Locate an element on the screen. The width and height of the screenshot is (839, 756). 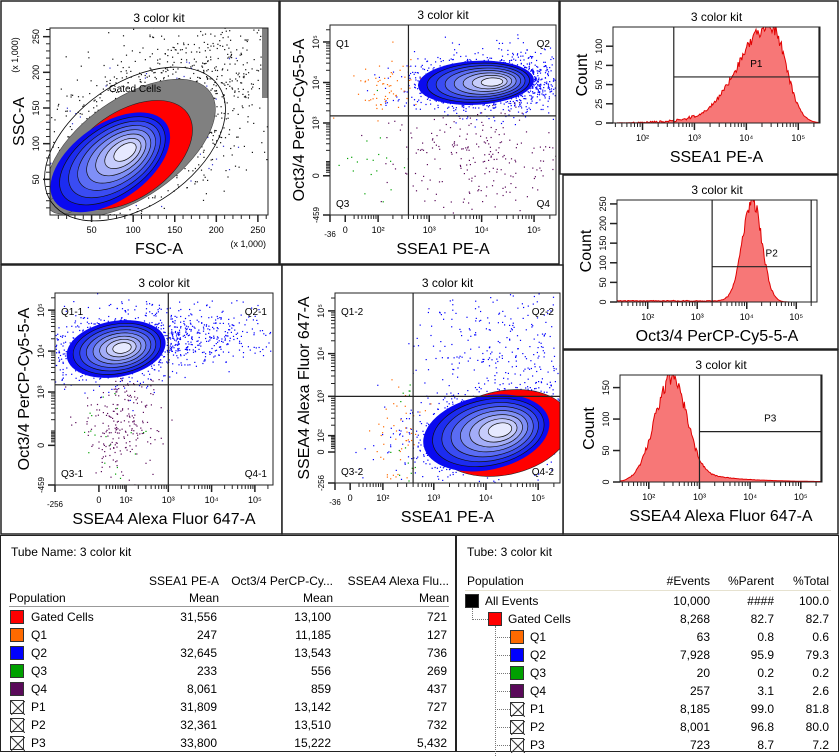
x-axis-label: Oct3/4 PerCP-Cy5-5-A is located at coordinates (717, 336).